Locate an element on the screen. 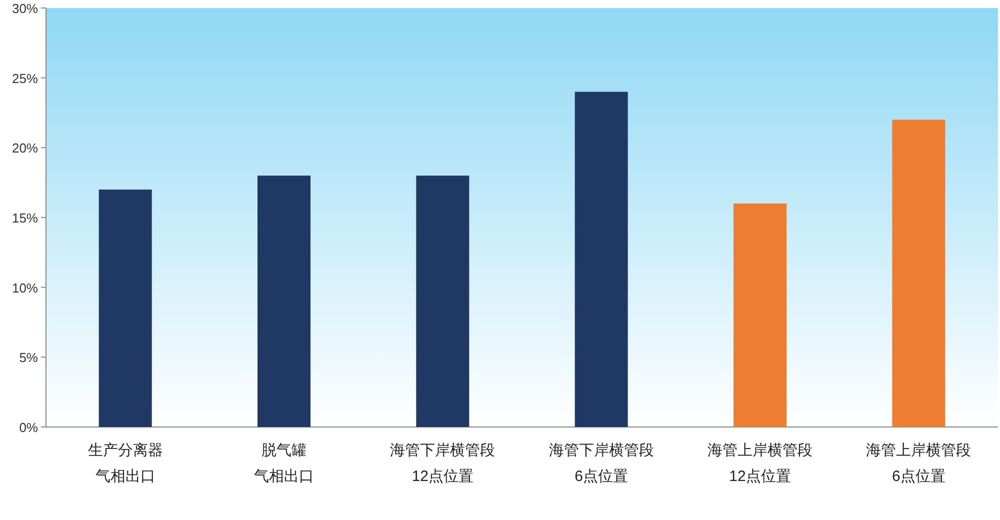 The height and width of the screenshot is (520, 1000). y-tick-label: 10% is located at coordinates (25, 288).